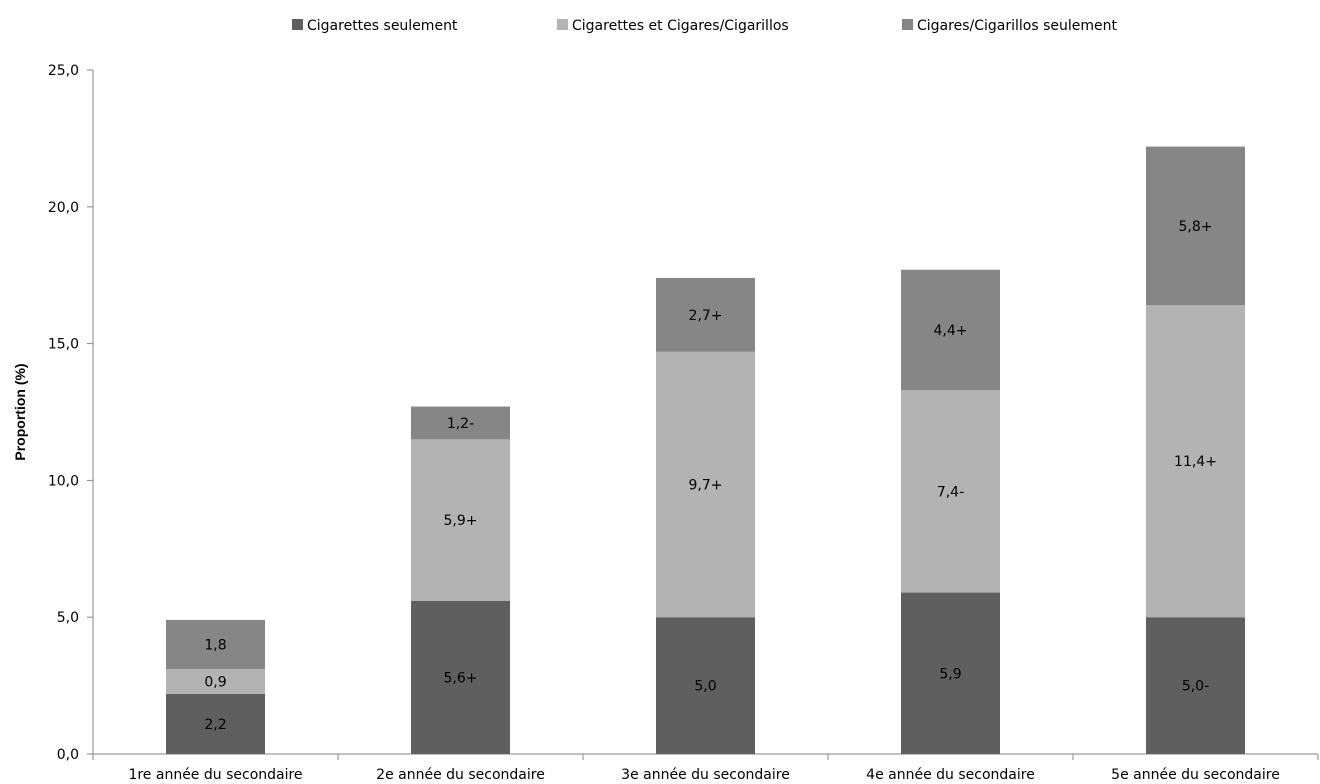 The height and width of the screenshot is (784, 1320). What do you see at coordinates (68, 755) in the screenshot?
I see `y-tick-label: 0,0` at bounding box center [68, 755].